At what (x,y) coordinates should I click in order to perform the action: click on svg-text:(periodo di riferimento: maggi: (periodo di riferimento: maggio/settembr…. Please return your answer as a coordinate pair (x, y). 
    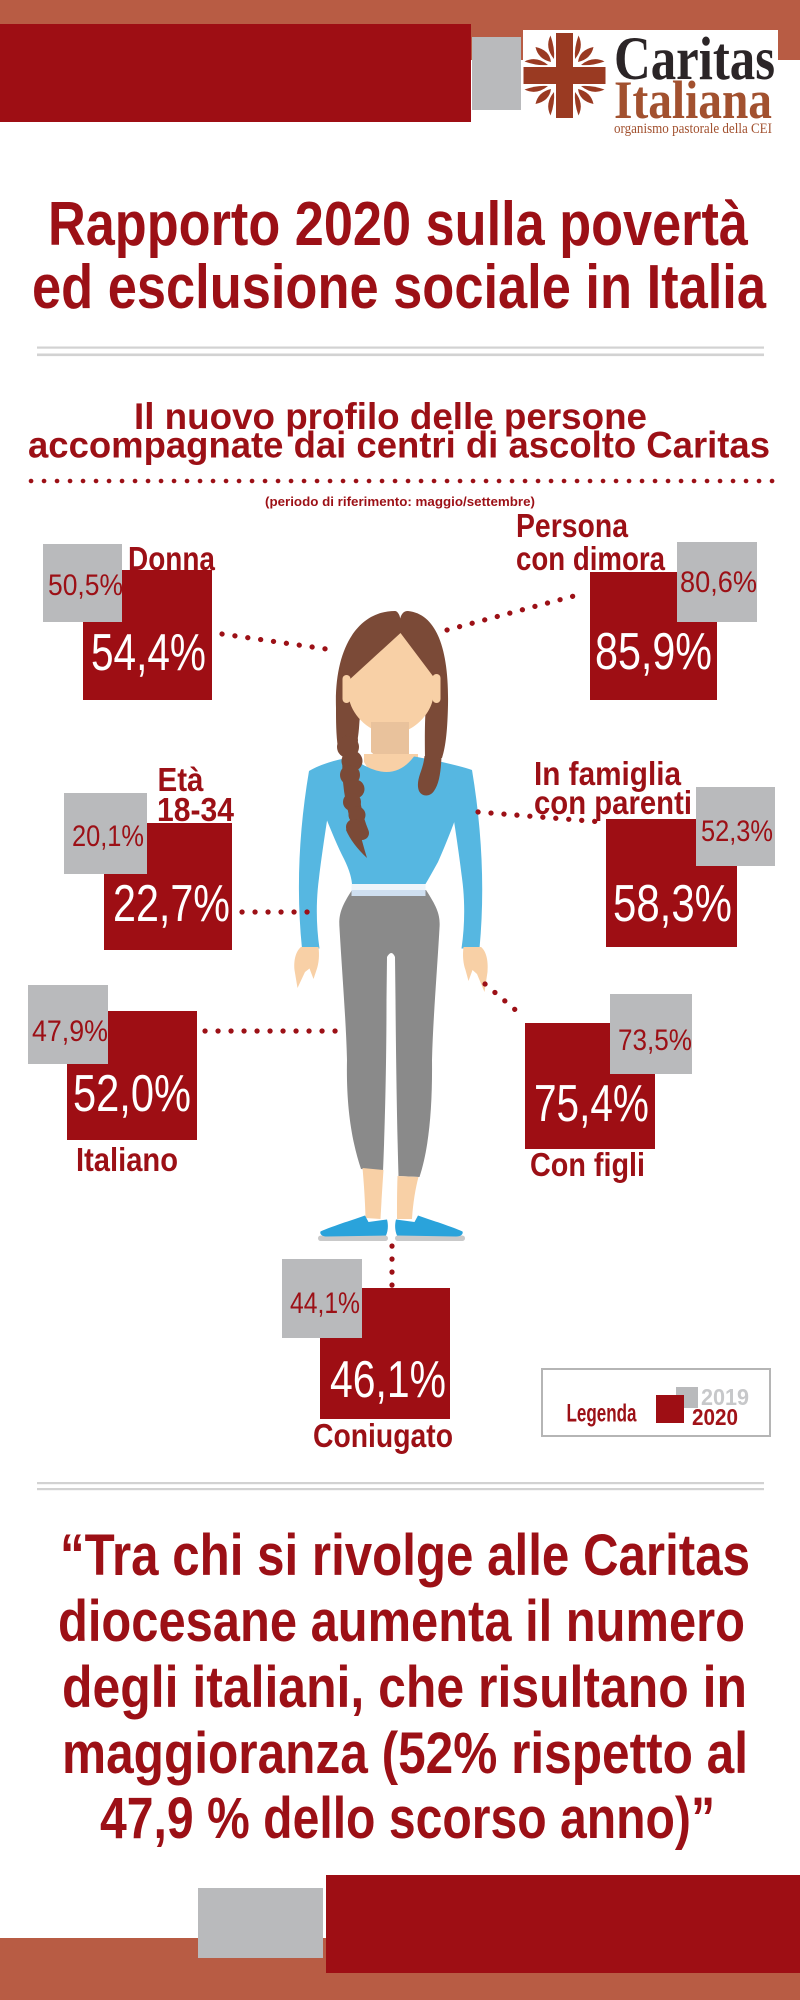
    Looking at the image, I should click on (400, 502).